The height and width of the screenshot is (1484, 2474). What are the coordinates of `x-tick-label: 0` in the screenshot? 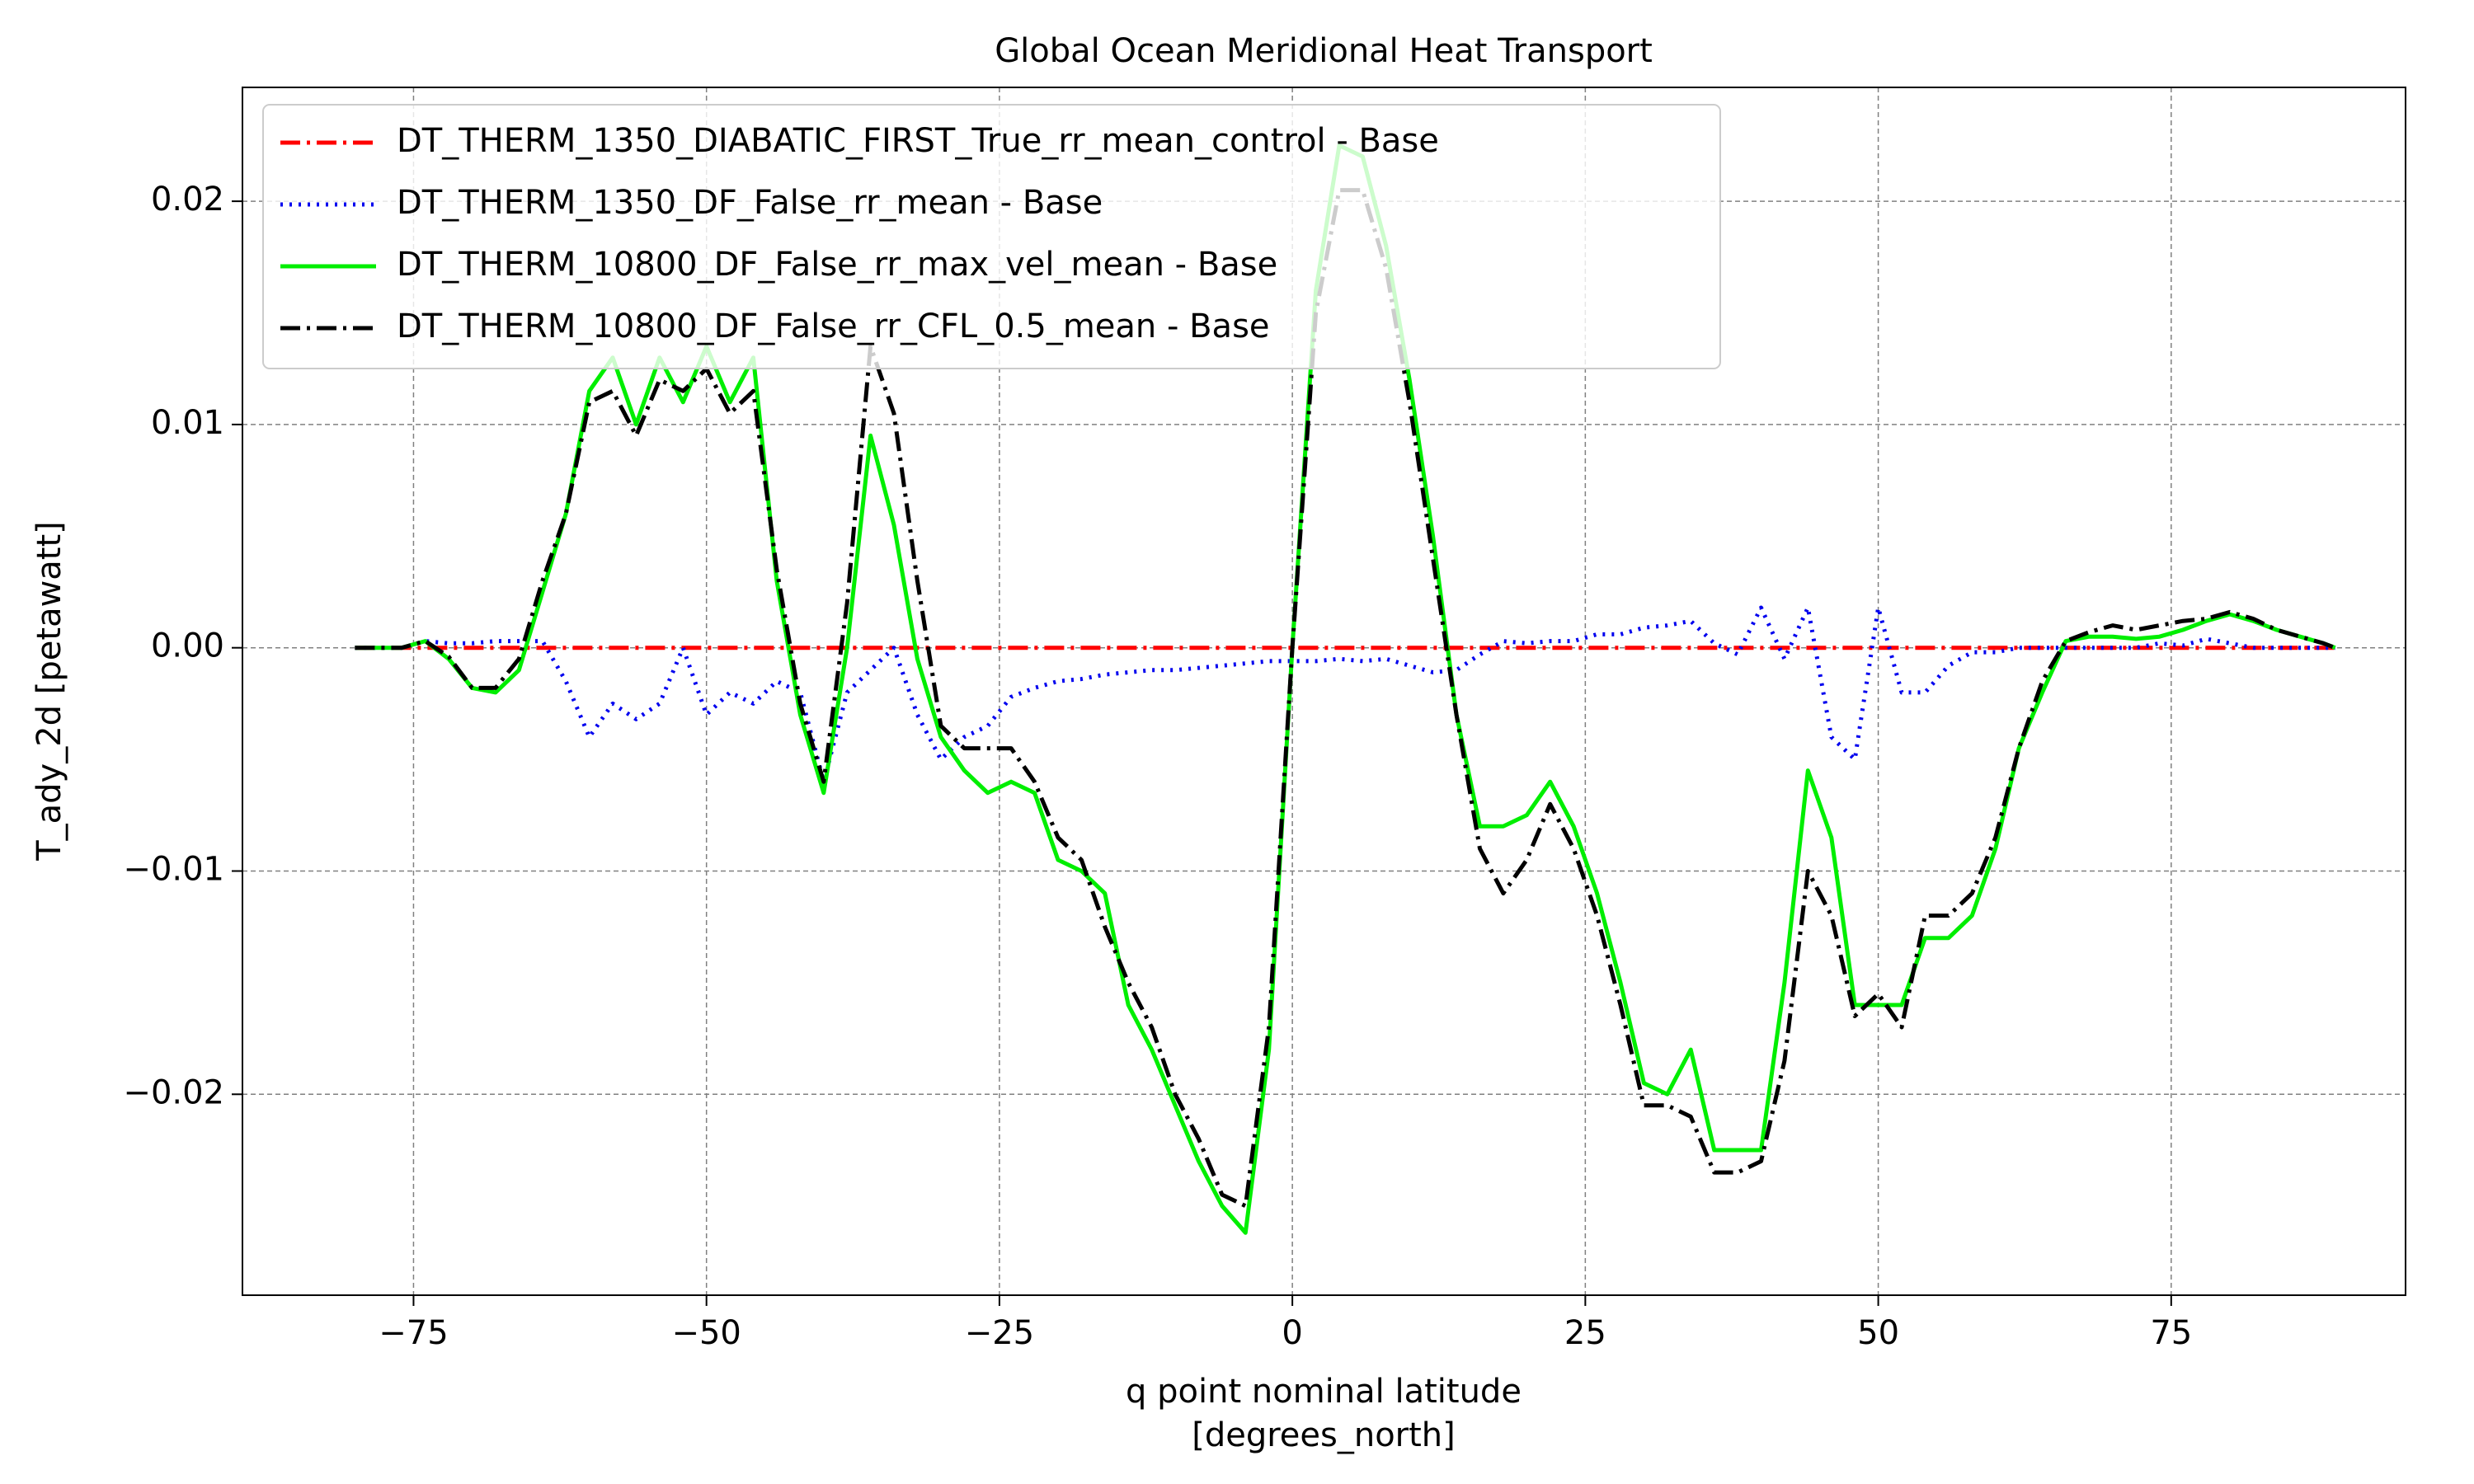 It's located at (1292, 1333).